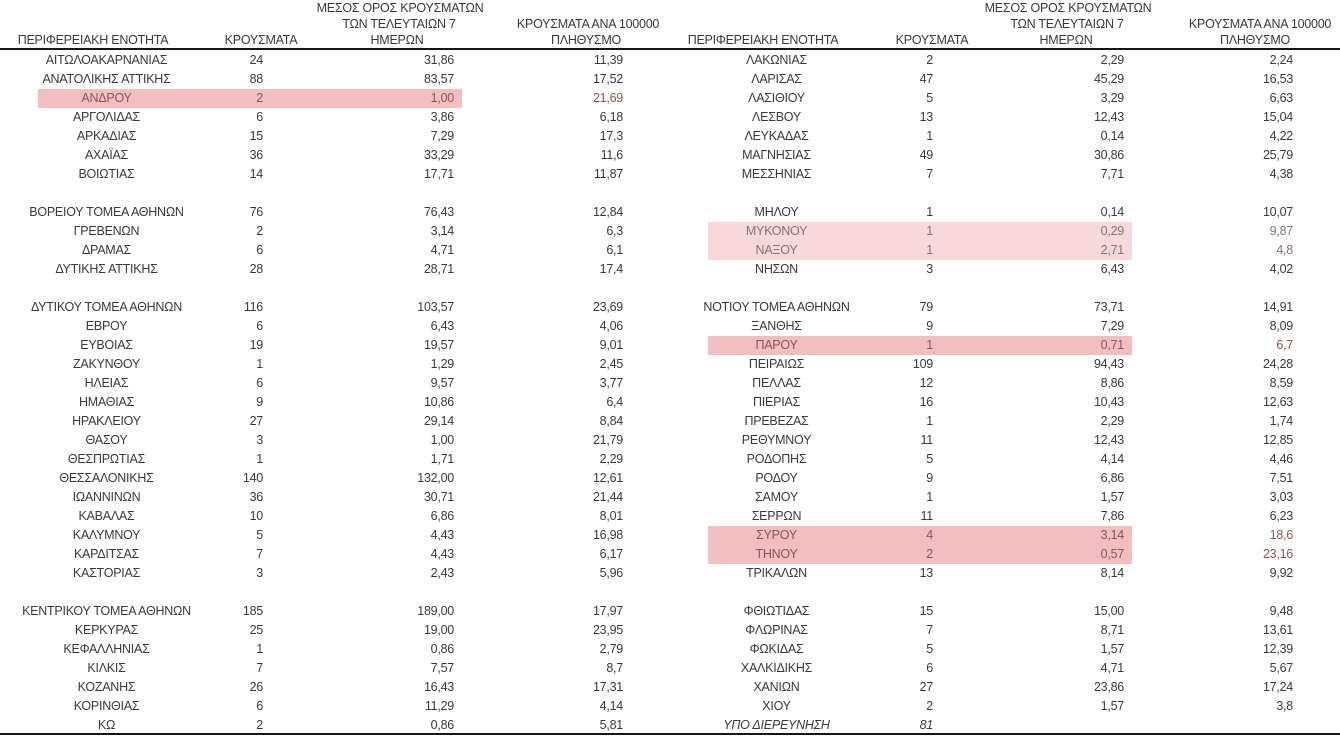 The image size is (1340, 738). I want to click on bottom-rule, so click(670, 734).